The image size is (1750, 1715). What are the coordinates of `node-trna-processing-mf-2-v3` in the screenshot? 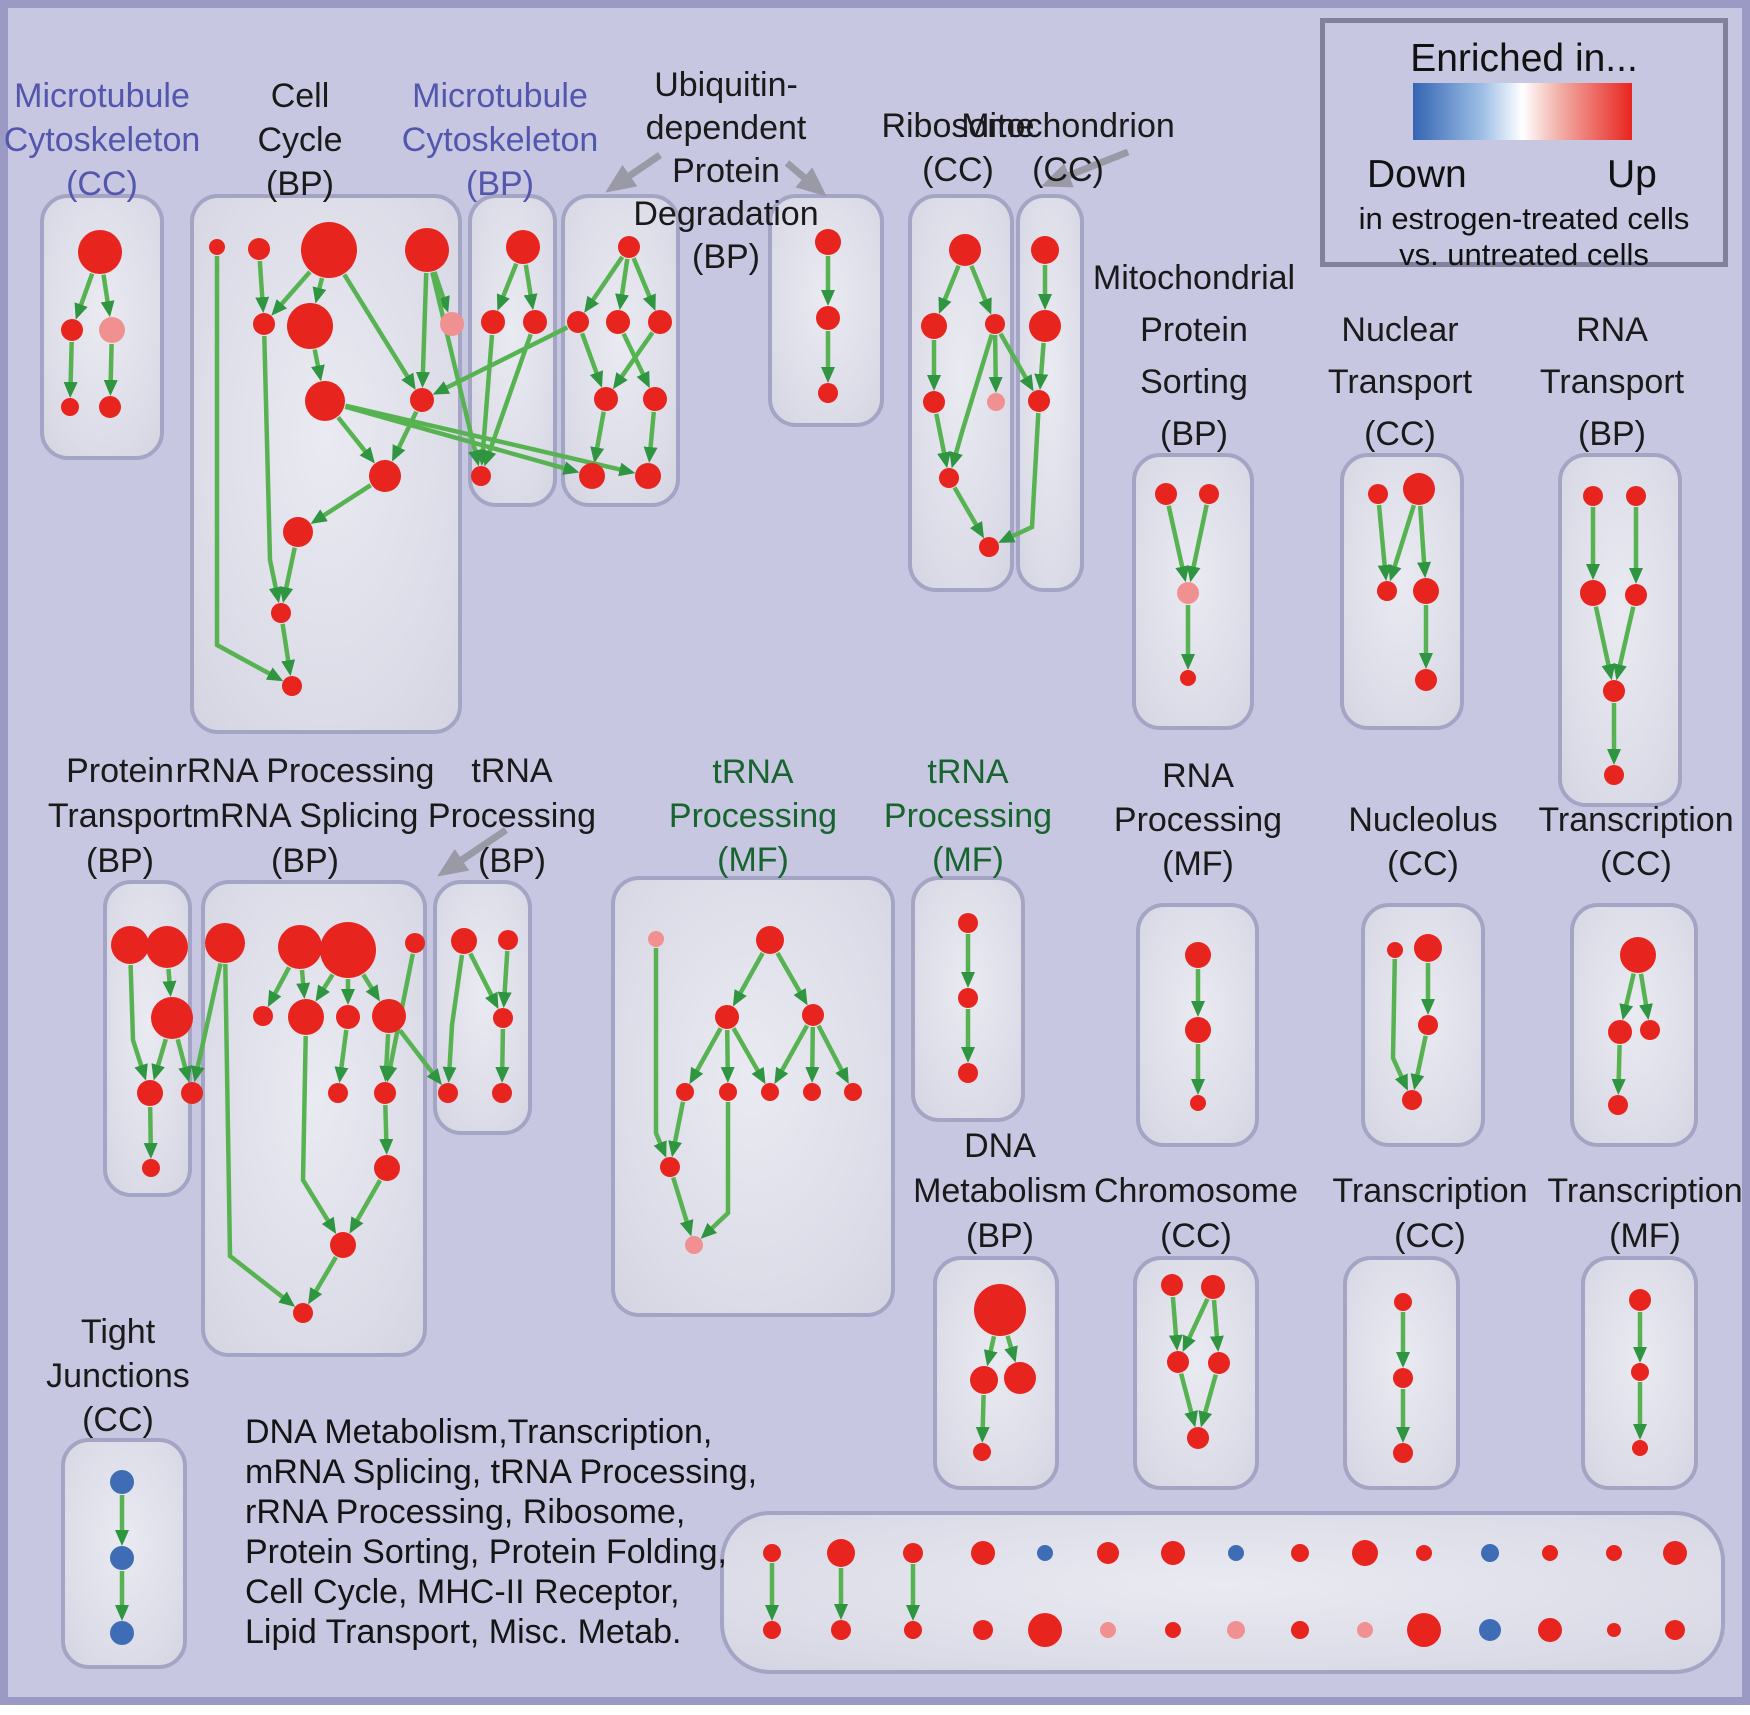 It's located at (968, 1073).